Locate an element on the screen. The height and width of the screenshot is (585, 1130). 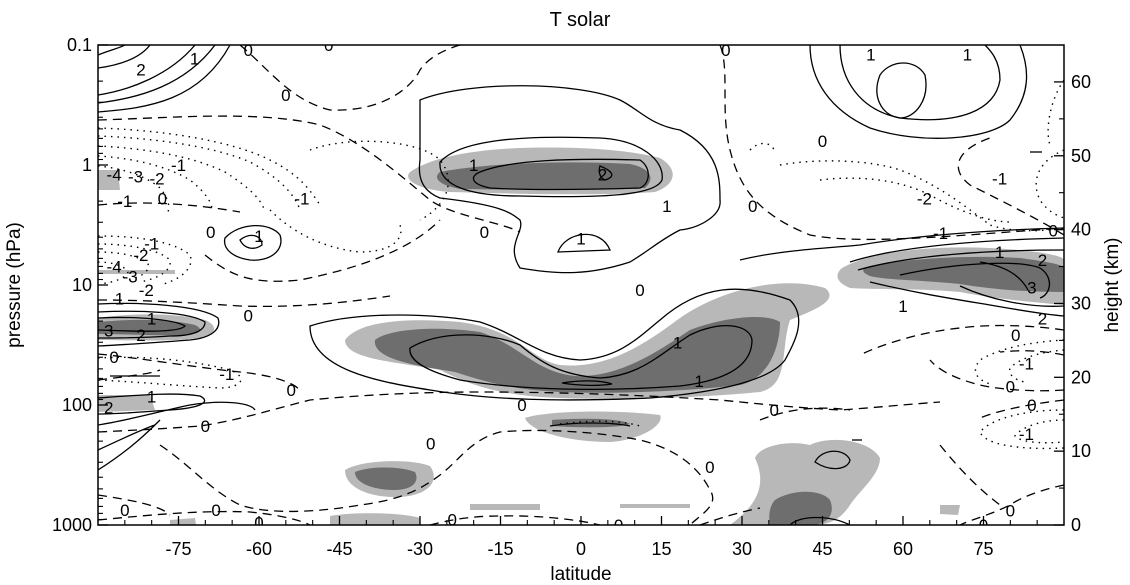
contour-label: -4 is located at coordinates (114, 266).